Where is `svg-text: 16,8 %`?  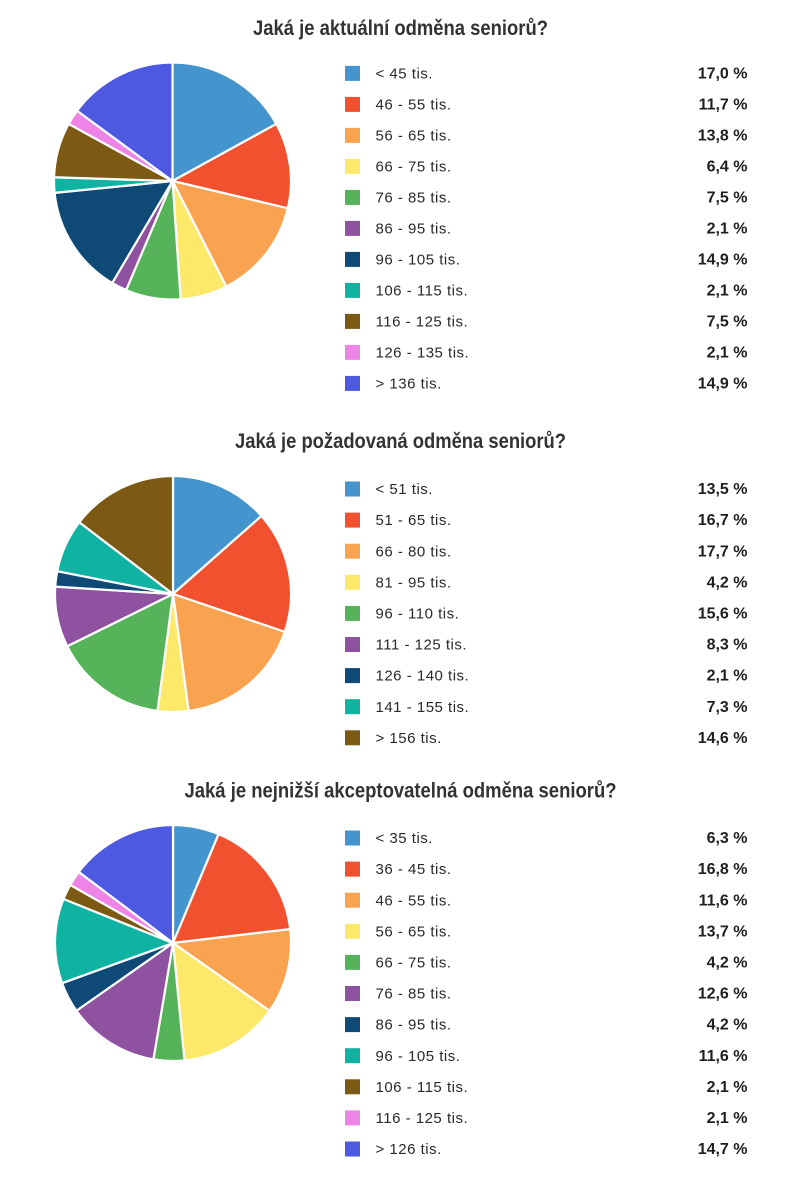 svg-text: 16,8 % is located at coordinates (723, 869).